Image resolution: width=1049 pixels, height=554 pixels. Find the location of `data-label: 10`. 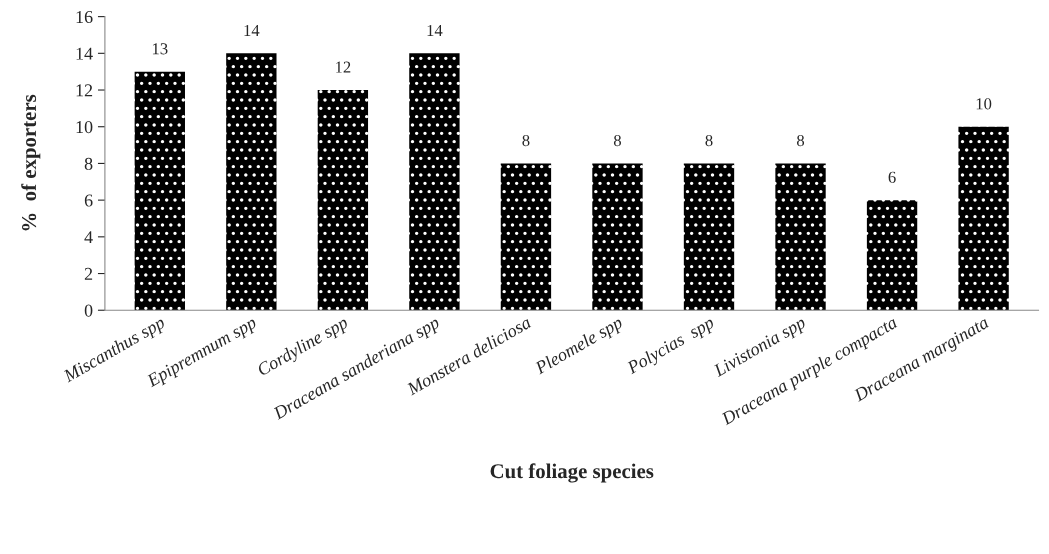

data-label: 10 is located at coordinates (984, 104).